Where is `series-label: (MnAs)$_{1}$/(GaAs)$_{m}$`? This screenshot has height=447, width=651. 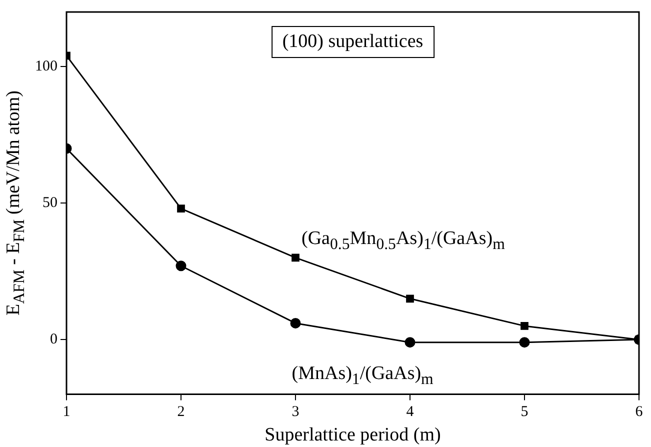 series-label: (MnAs)$_{1}$/(GaAs)$_{m}$ is located at coordinates (363, 375).